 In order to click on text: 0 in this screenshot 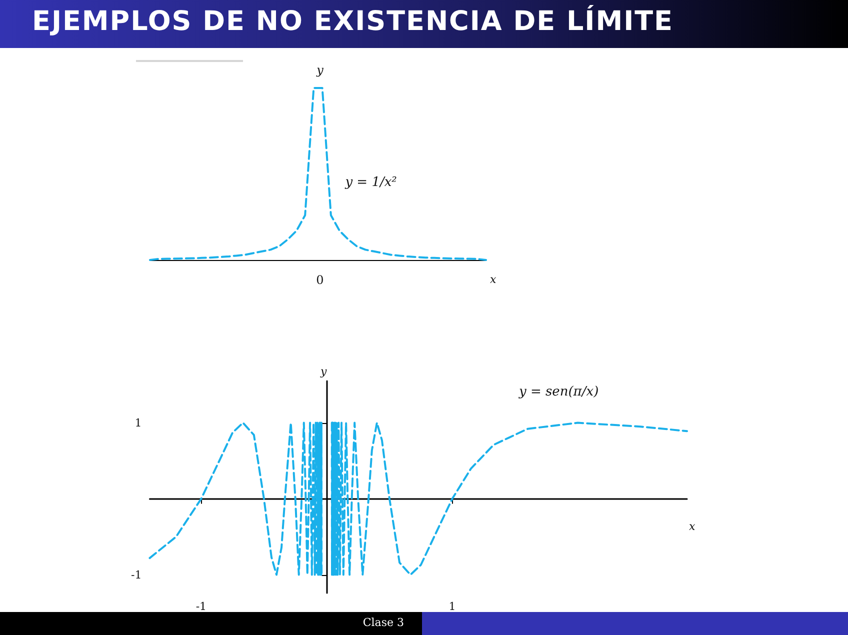, I will do `click(320, 280)`.